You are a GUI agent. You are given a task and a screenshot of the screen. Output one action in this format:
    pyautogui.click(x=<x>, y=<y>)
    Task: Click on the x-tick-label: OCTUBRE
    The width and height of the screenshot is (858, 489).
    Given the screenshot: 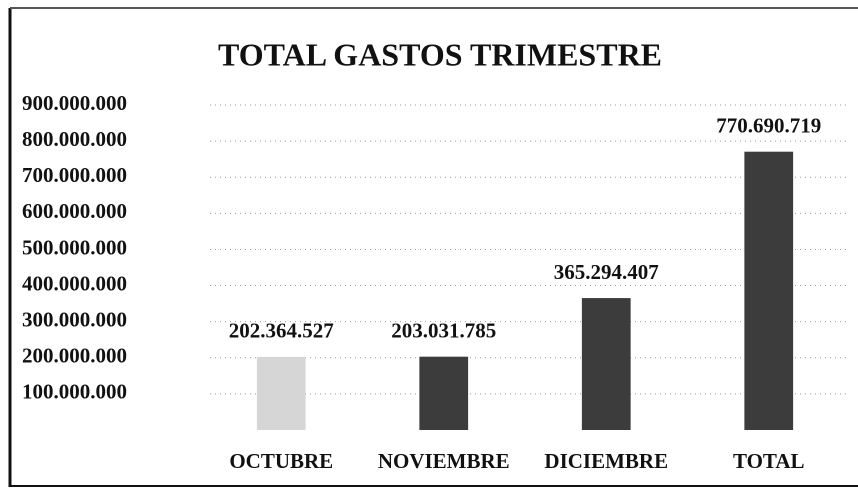 What is the action you would take?
    pyautogui.click(x=281, y=461)
    